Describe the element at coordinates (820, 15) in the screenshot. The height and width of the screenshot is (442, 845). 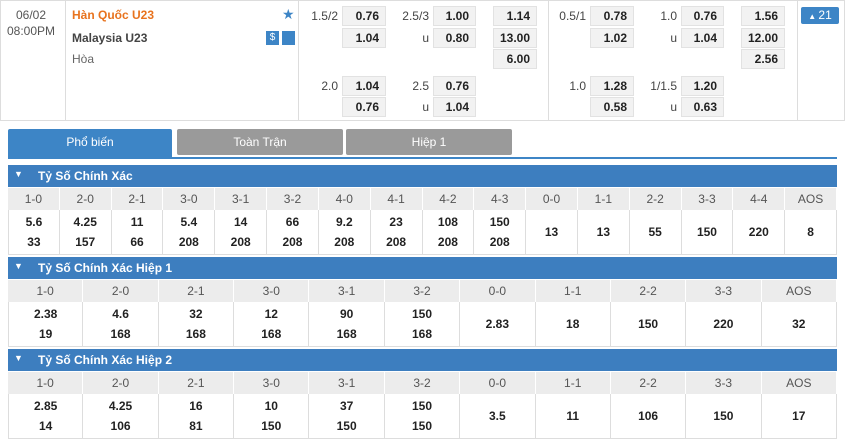
I see `more-button: ▲ 21` at that location.